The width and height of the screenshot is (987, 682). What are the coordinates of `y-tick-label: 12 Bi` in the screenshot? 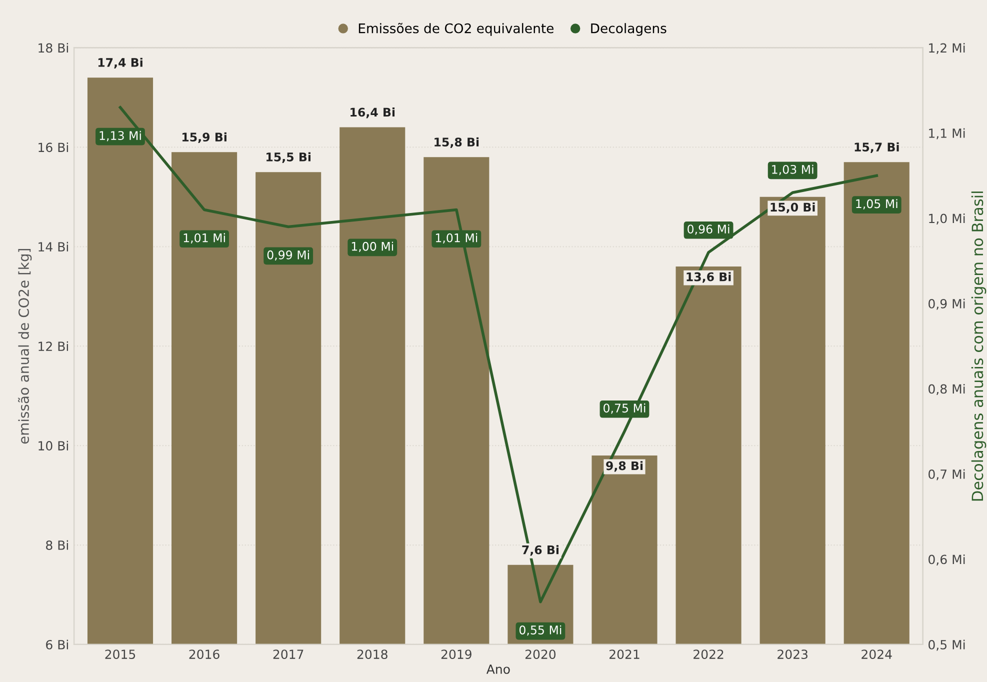 It's located at (53, 346).